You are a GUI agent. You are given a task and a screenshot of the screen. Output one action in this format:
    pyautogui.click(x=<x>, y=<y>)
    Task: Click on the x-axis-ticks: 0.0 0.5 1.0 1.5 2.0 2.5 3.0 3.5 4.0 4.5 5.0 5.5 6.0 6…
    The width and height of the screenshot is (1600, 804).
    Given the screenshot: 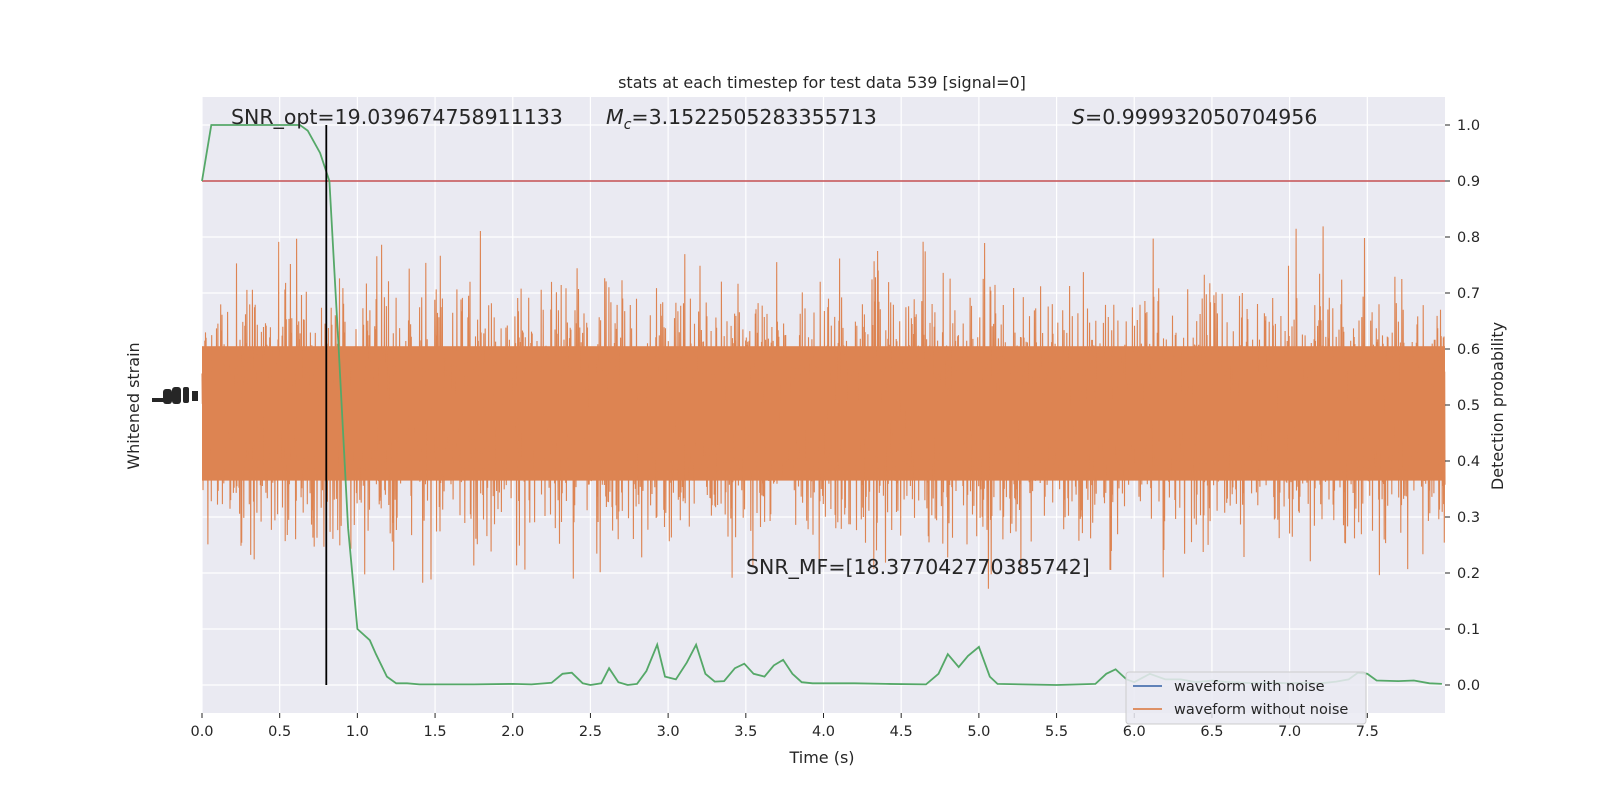 What is the action you would take?
    pyautogui.click(x=784, y=726)
    